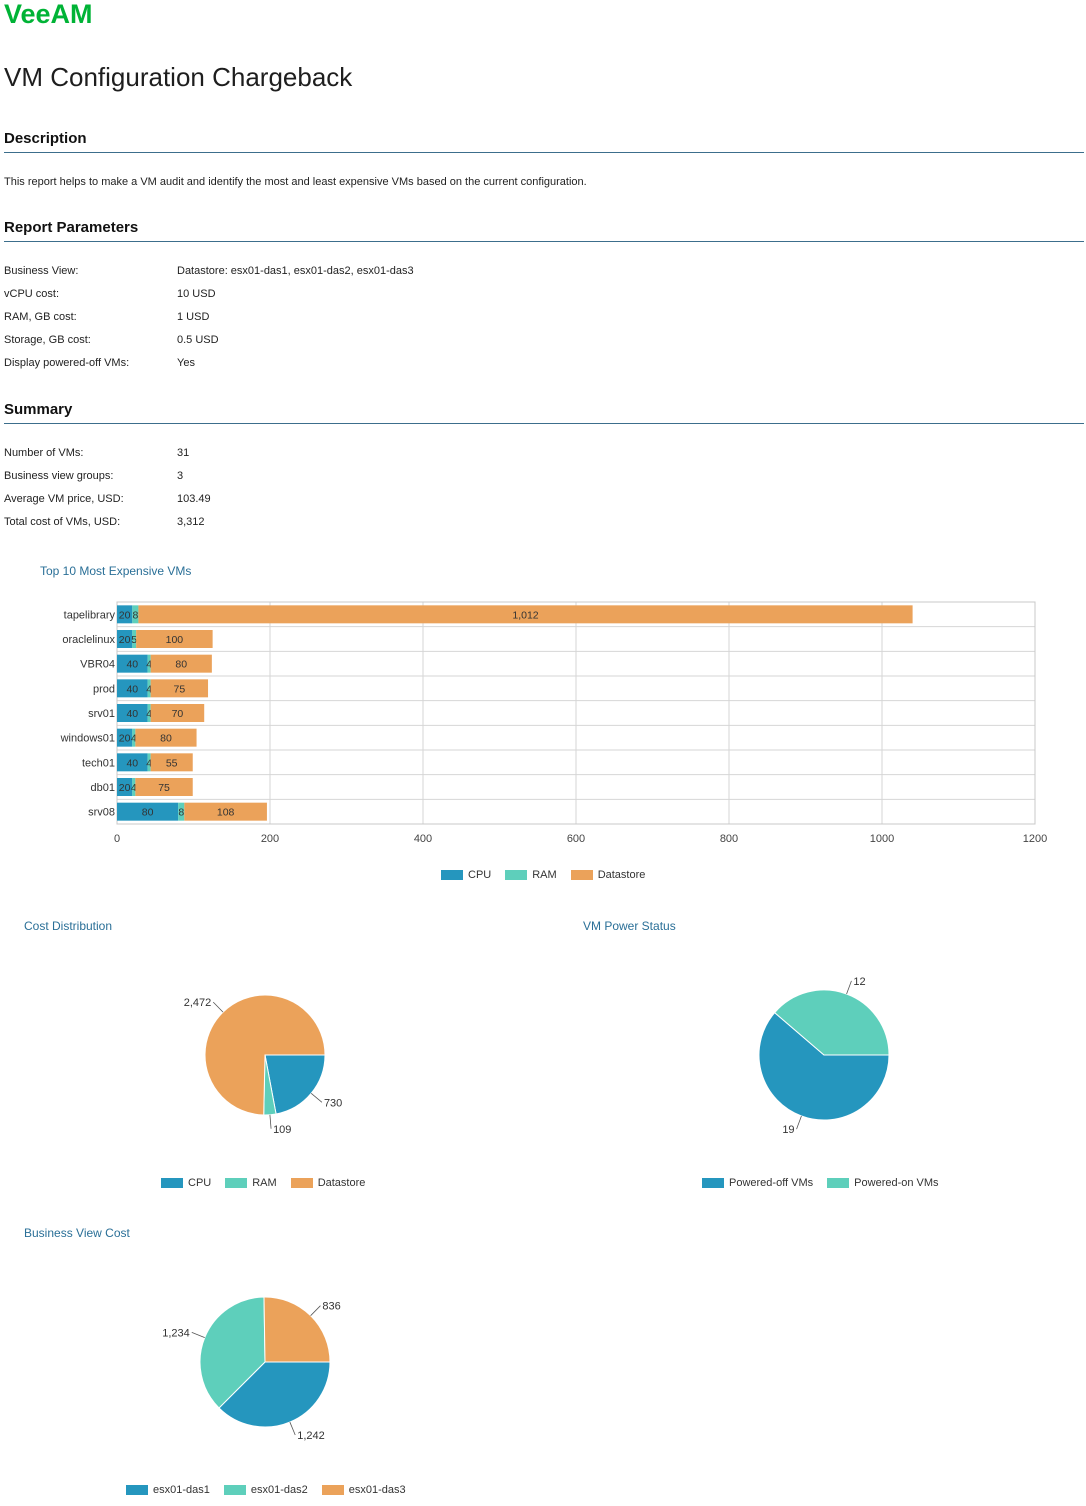 The height and width of the screenshot is (1506, 1086). I want to click on x-tick-label: 1000, so click(882, 839).